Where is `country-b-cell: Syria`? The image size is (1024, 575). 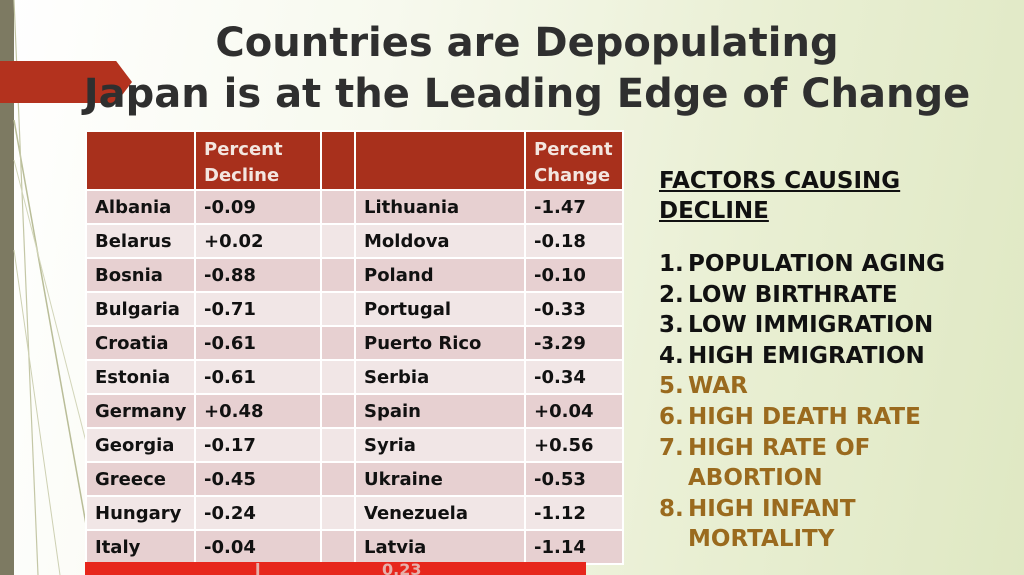 country-b-cell: Syria is located at coordinates (440, 445).